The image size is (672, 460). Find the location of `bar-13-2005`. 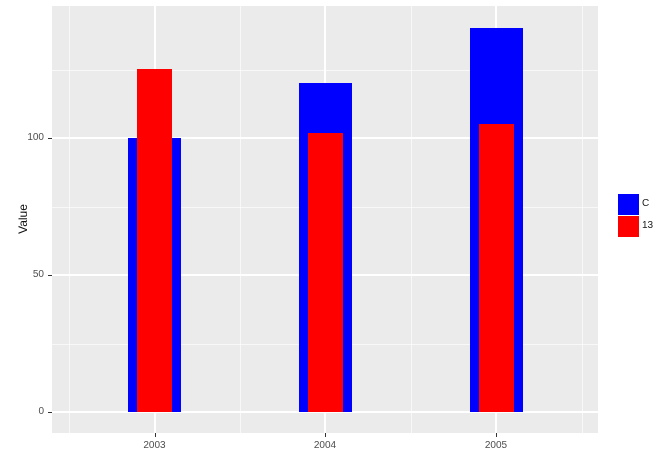

bar-13-2005 is located at coordinates (496, 268).